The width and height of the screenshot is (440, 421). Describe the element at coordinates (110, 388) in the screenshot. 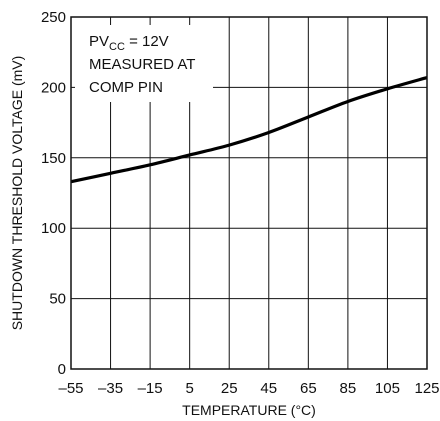

I see `x-tick-label: –35` at that location.